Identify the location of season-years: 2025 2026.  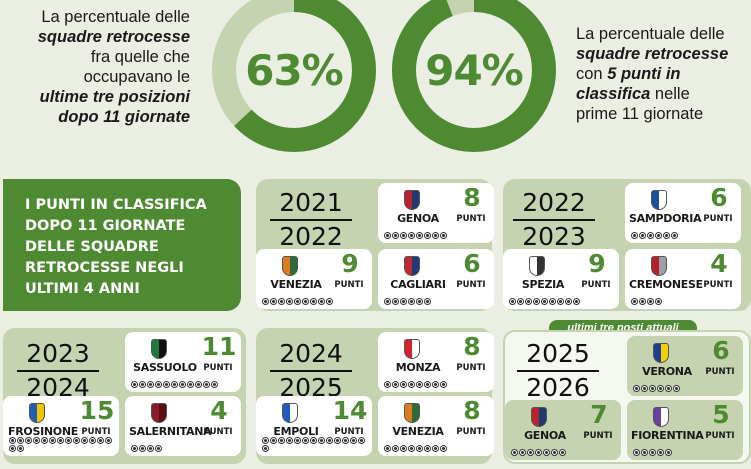
(558, 371).